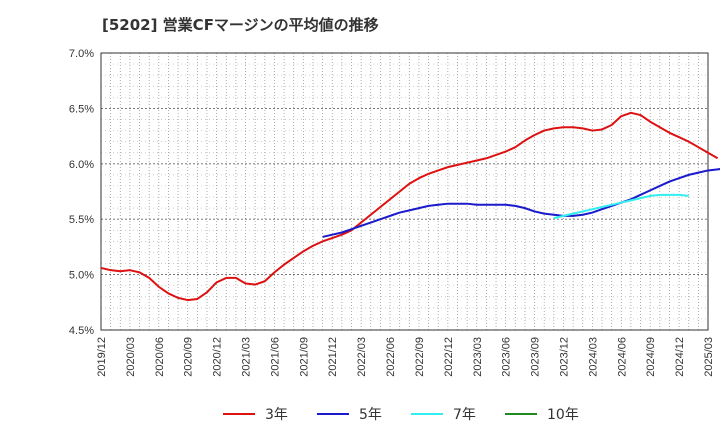 This screenshot has height=440, width=720. What do you see at coordinates (478, 357) in the screenshot?
I see `x-tick-label: 2023/03` at bounding box center [478, 357].